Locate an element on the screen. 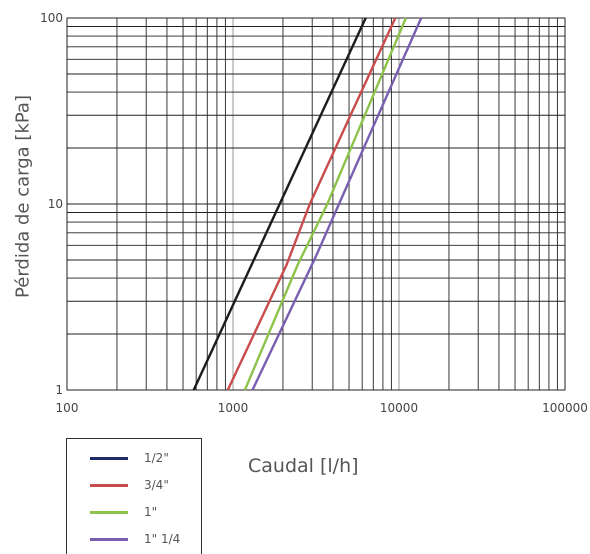 The height and width of the screenshot is (554, 590). legend-label: 1" is located at coordinates (151, 512).